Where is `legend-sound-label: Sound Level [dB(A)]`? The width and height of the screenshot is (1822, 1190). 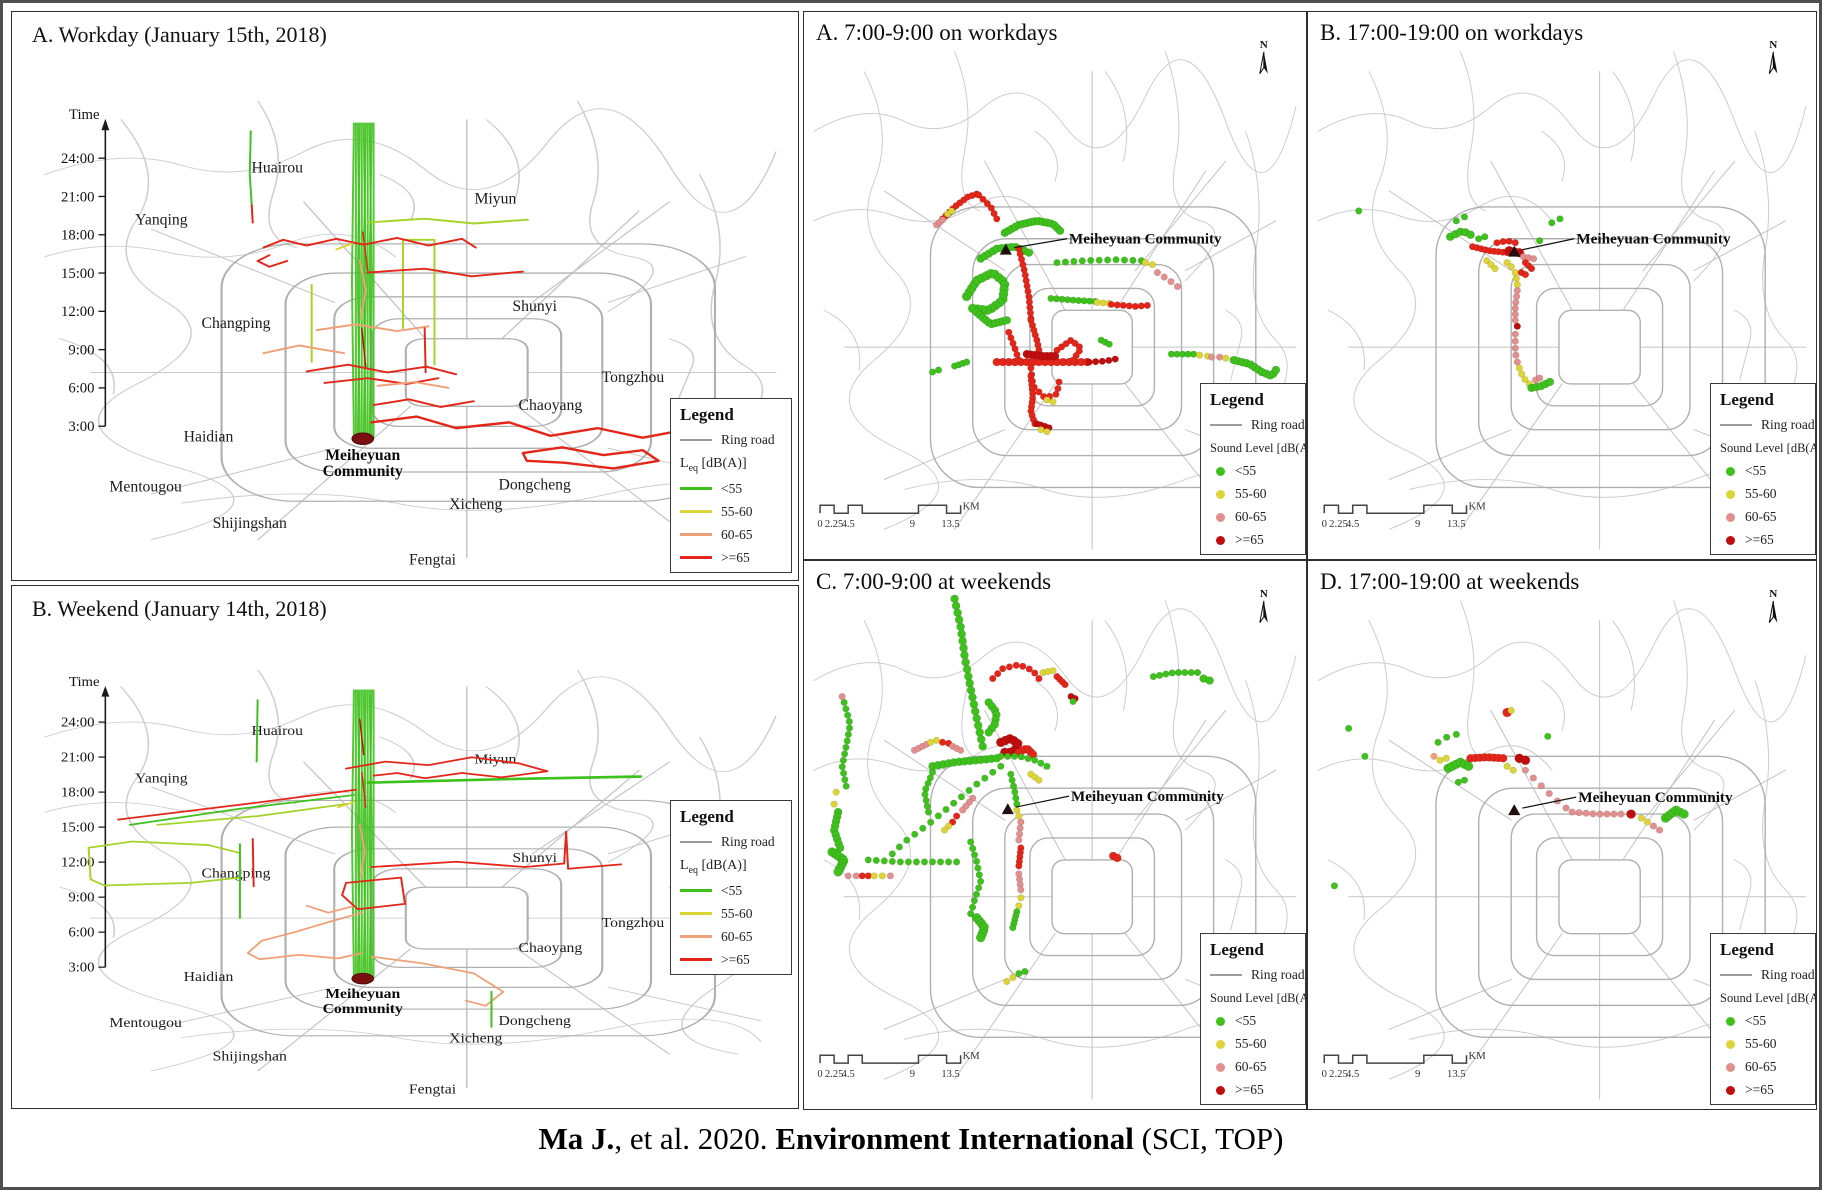 legend-sound-label: Sound Level [dB(A)] is located at coordinates (1768, 448).